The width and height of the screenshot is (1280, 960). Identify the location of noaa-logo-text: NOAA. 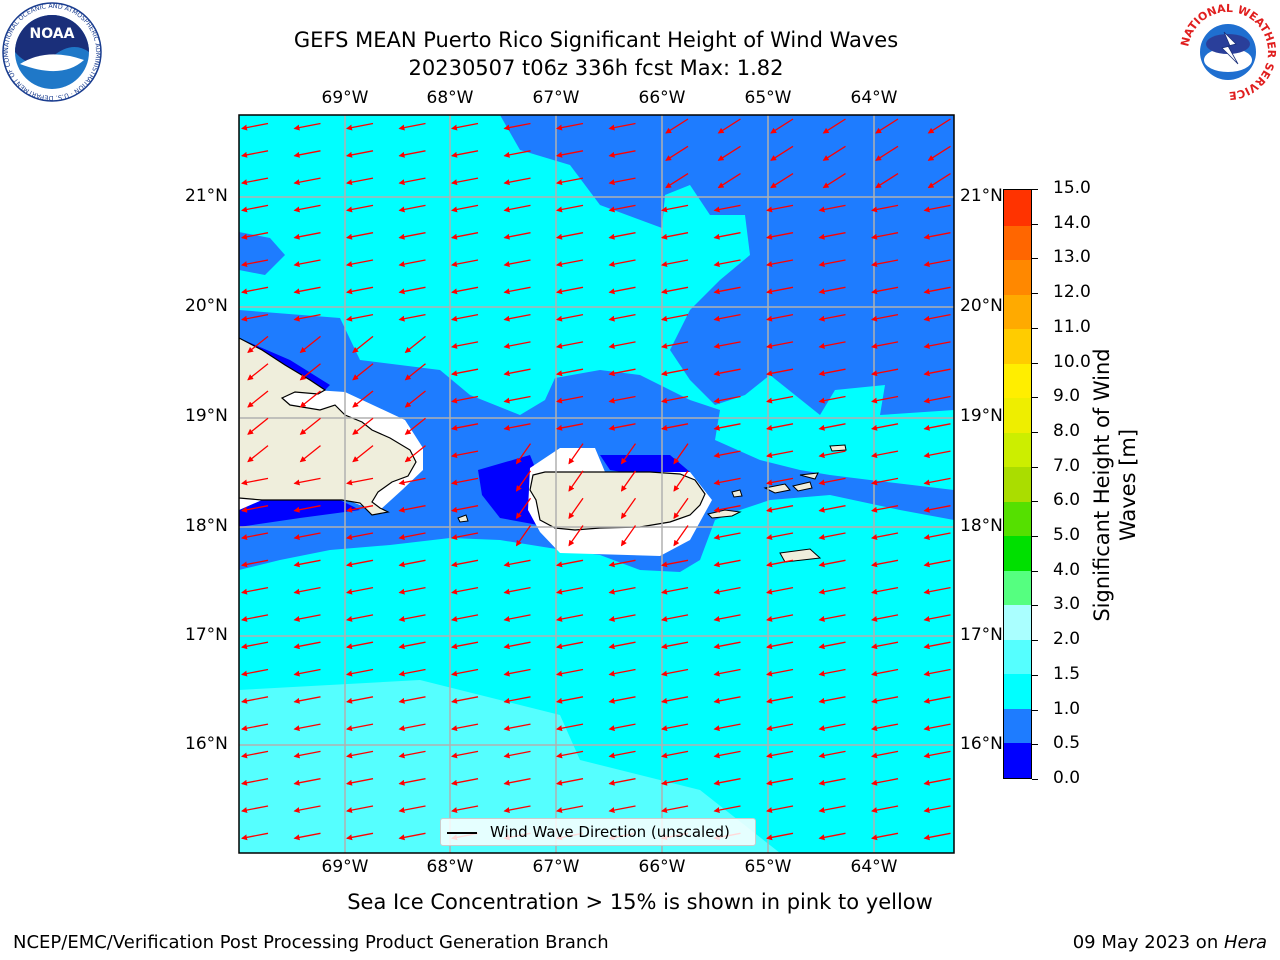
(52, 34).